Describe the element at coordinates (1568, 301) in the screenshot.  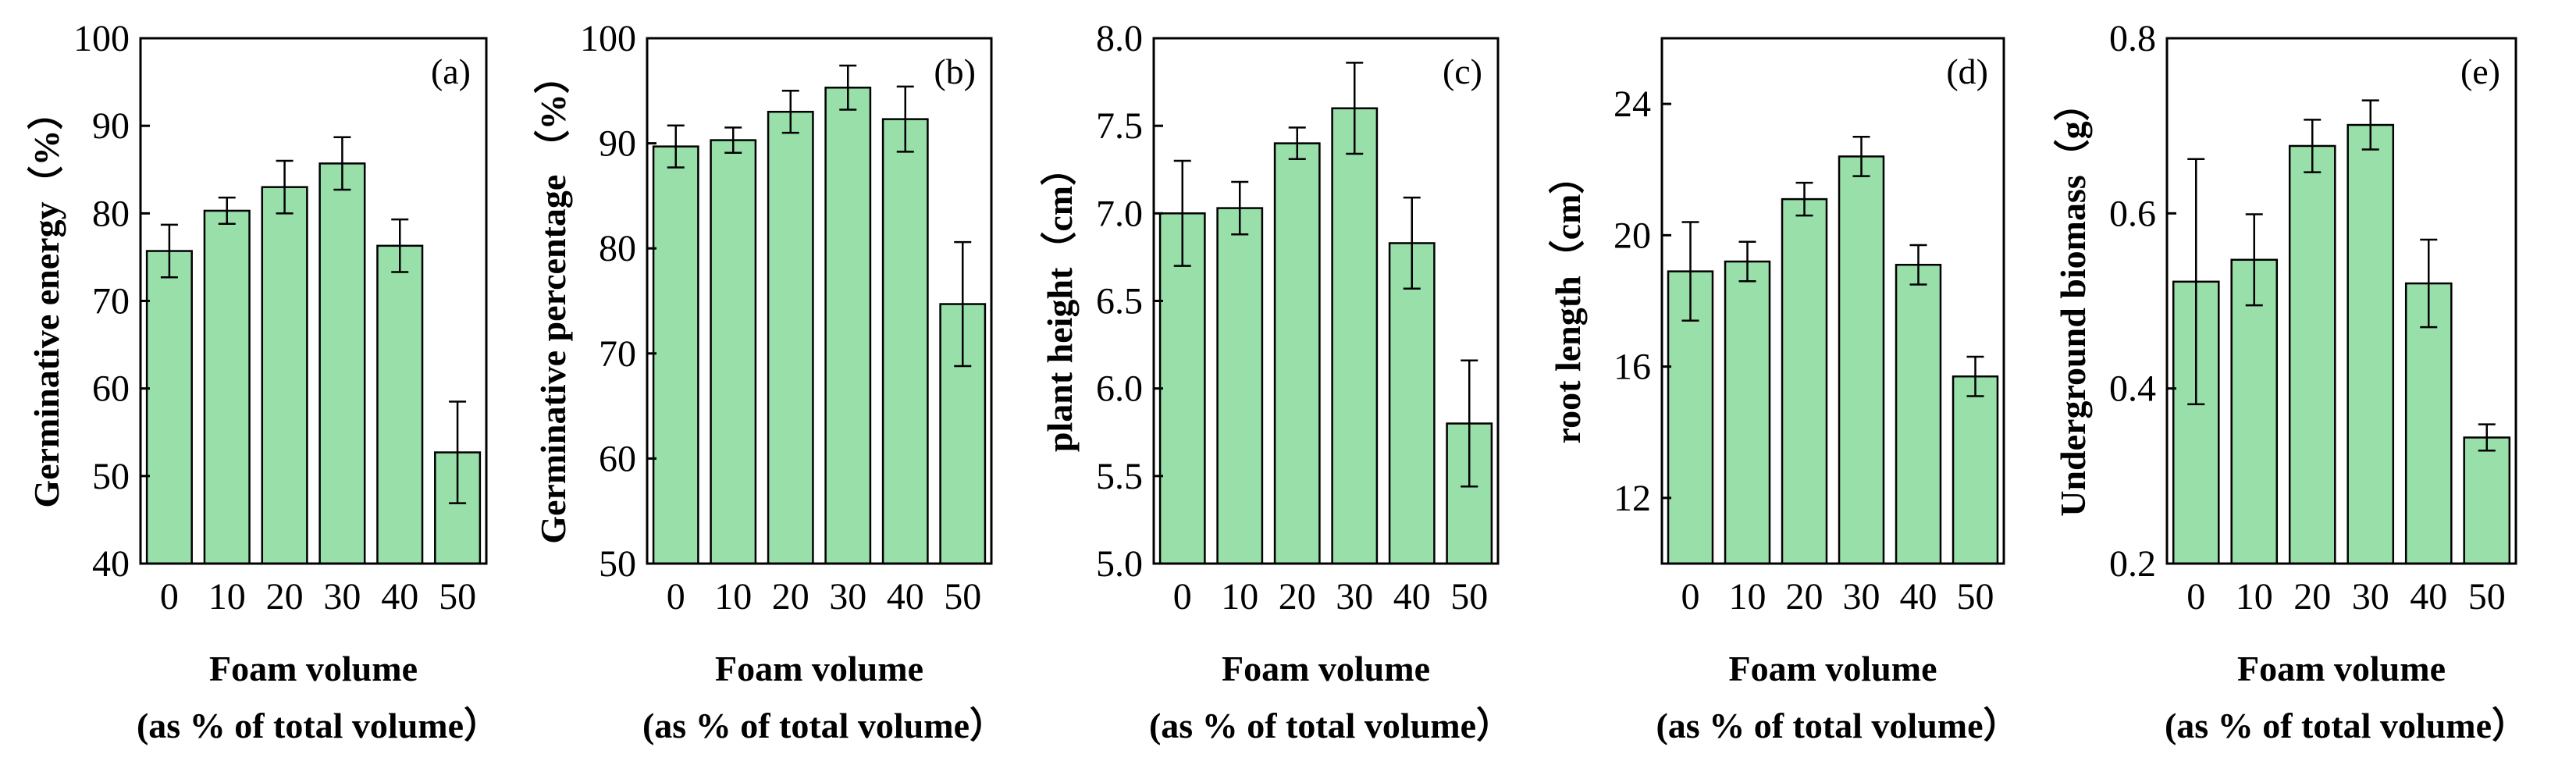
I see `y-axis-label: root length（cm）` at that location.